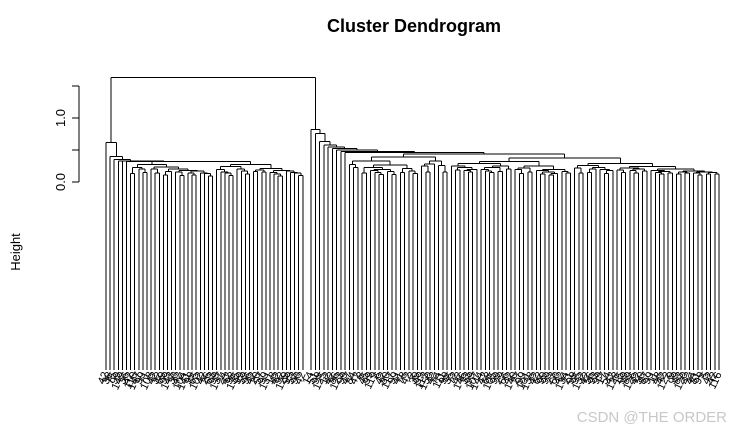  Describe the element at coordinates (326, 378) in the screenshot. I see `leaf-label: 12` at that location.